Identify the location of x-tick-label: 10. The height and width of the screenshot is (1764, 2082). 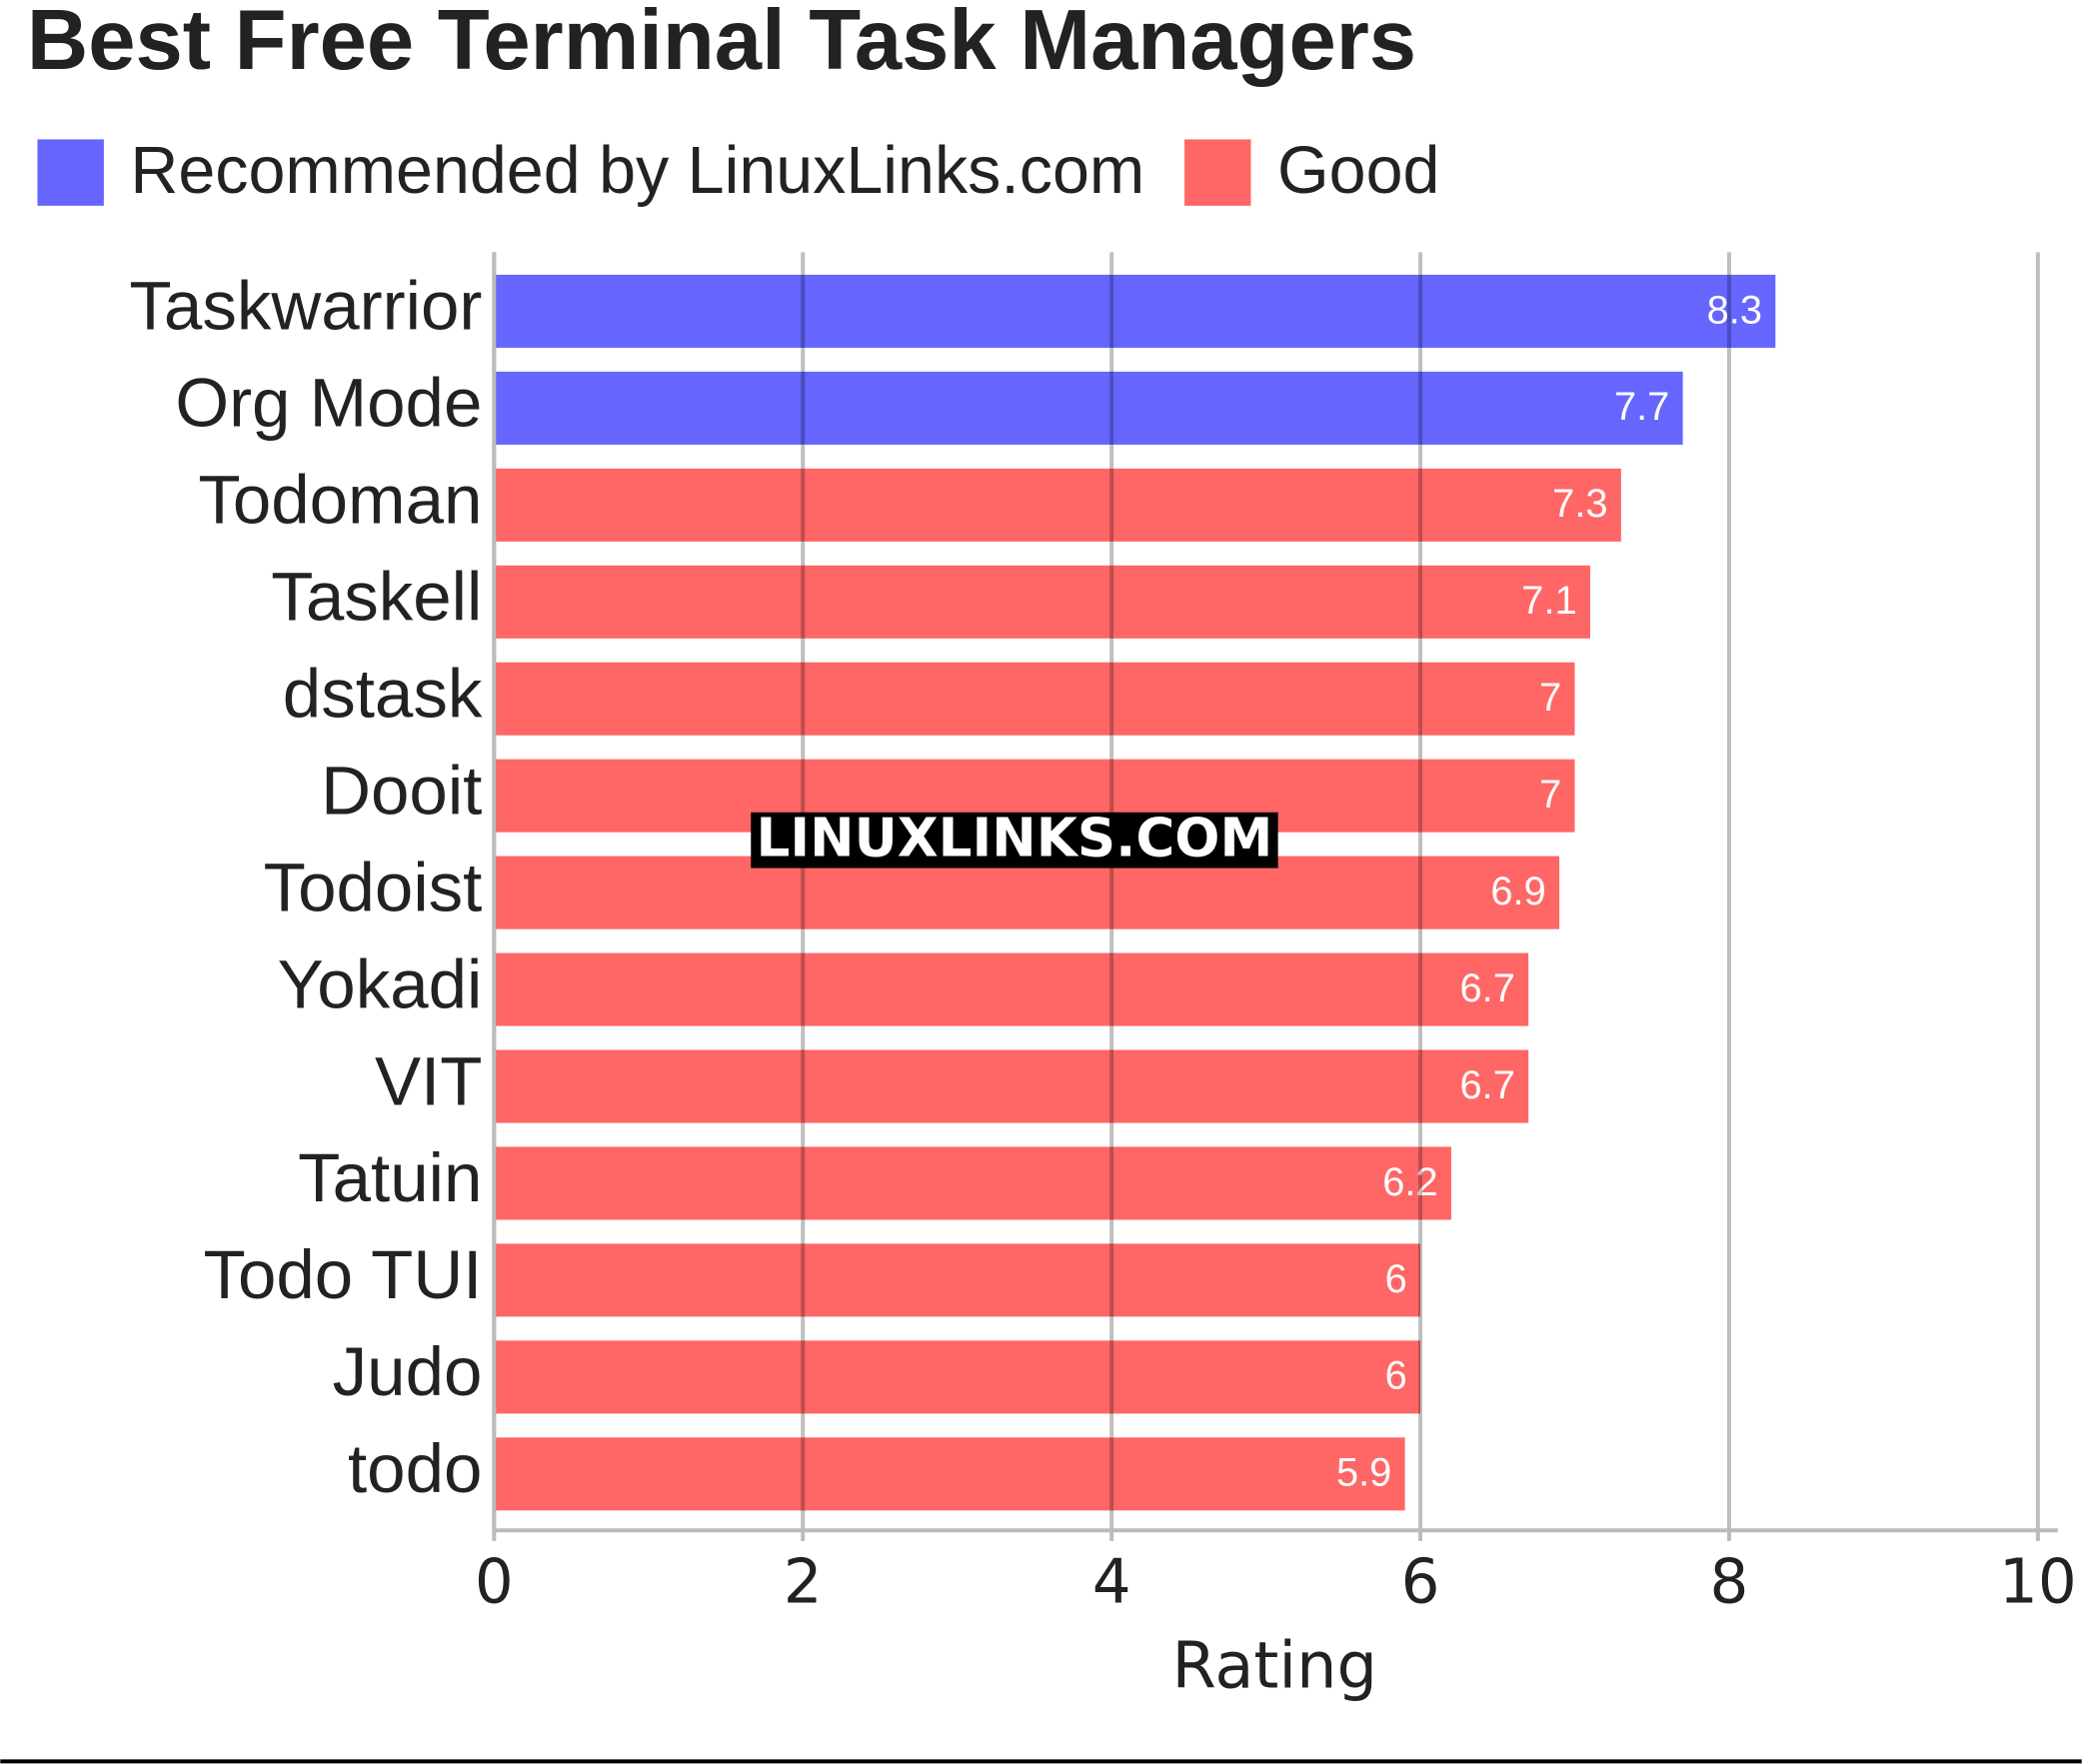
(2038, 1583).